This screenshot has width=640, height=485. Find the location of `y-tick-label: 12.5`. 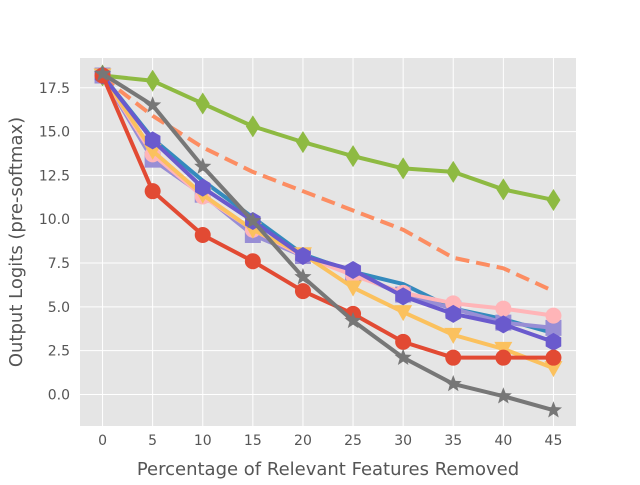

y-tick-label: 12.5 is located at coordinates (54, 176).